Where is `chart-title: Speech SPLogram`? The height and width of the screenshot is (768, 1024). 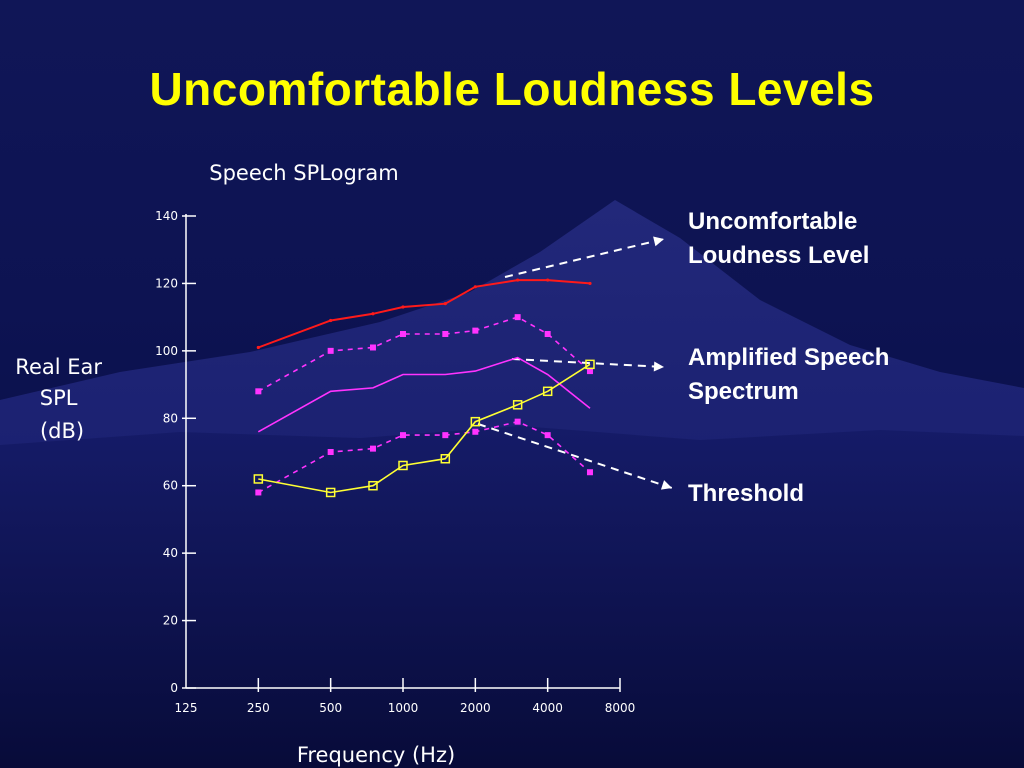
chart-title: Speech SPLogram is located at coordinates (304, 173).